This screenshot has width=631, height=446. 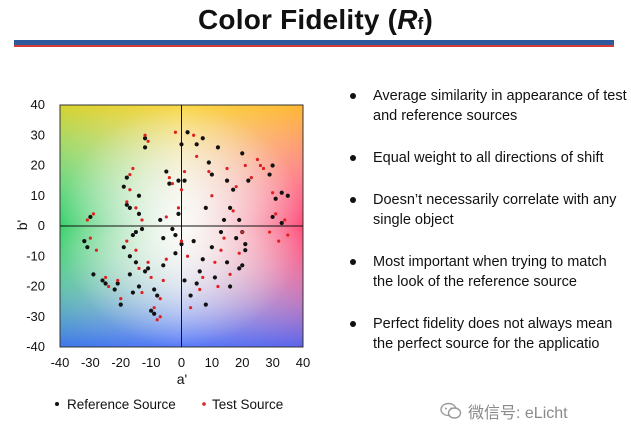 What do you see at coordinates (182, 379) in the screenshot?
I see `x-axis-label: a'` at bounding box center [182, 379].